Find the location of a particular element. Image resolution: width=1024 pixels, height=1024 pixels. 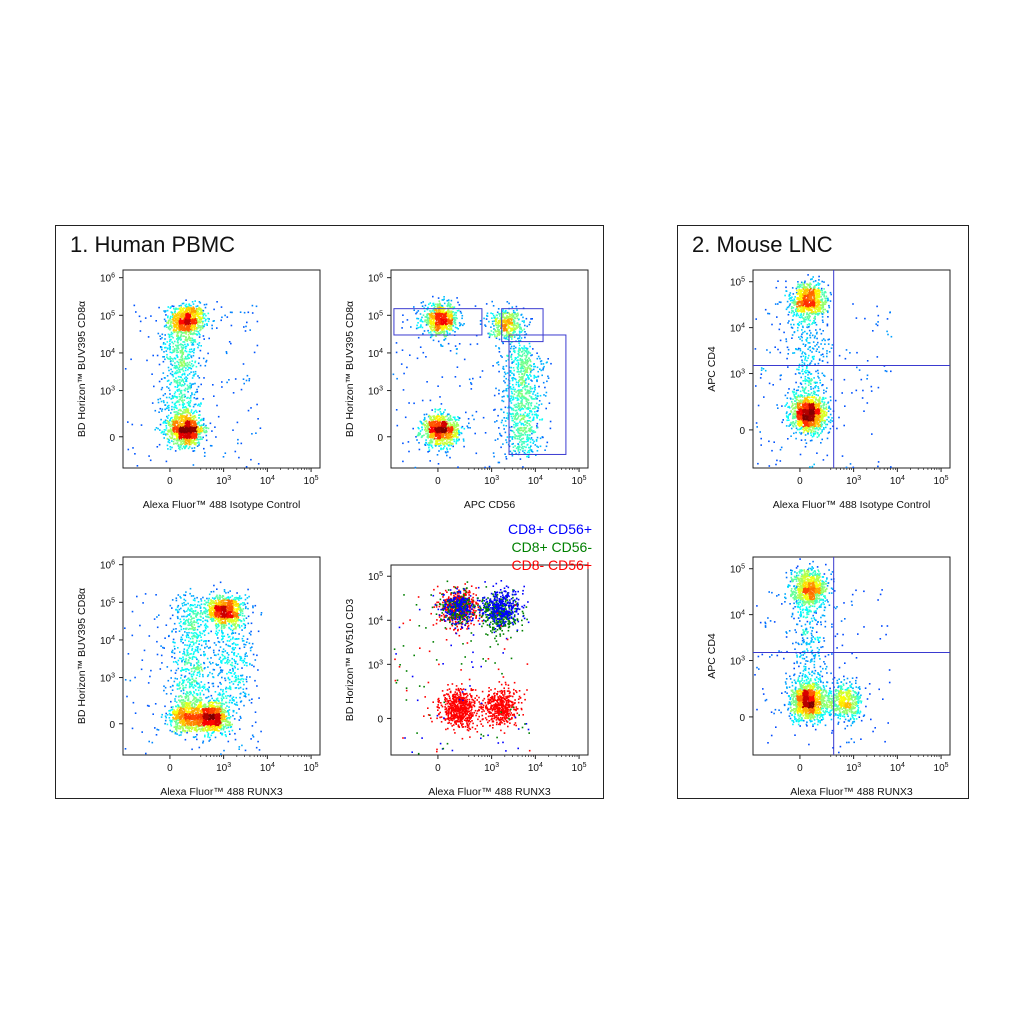

y-axis-label: BD Horizon™ BV510 CD3 is located at coordinates (350, 660).